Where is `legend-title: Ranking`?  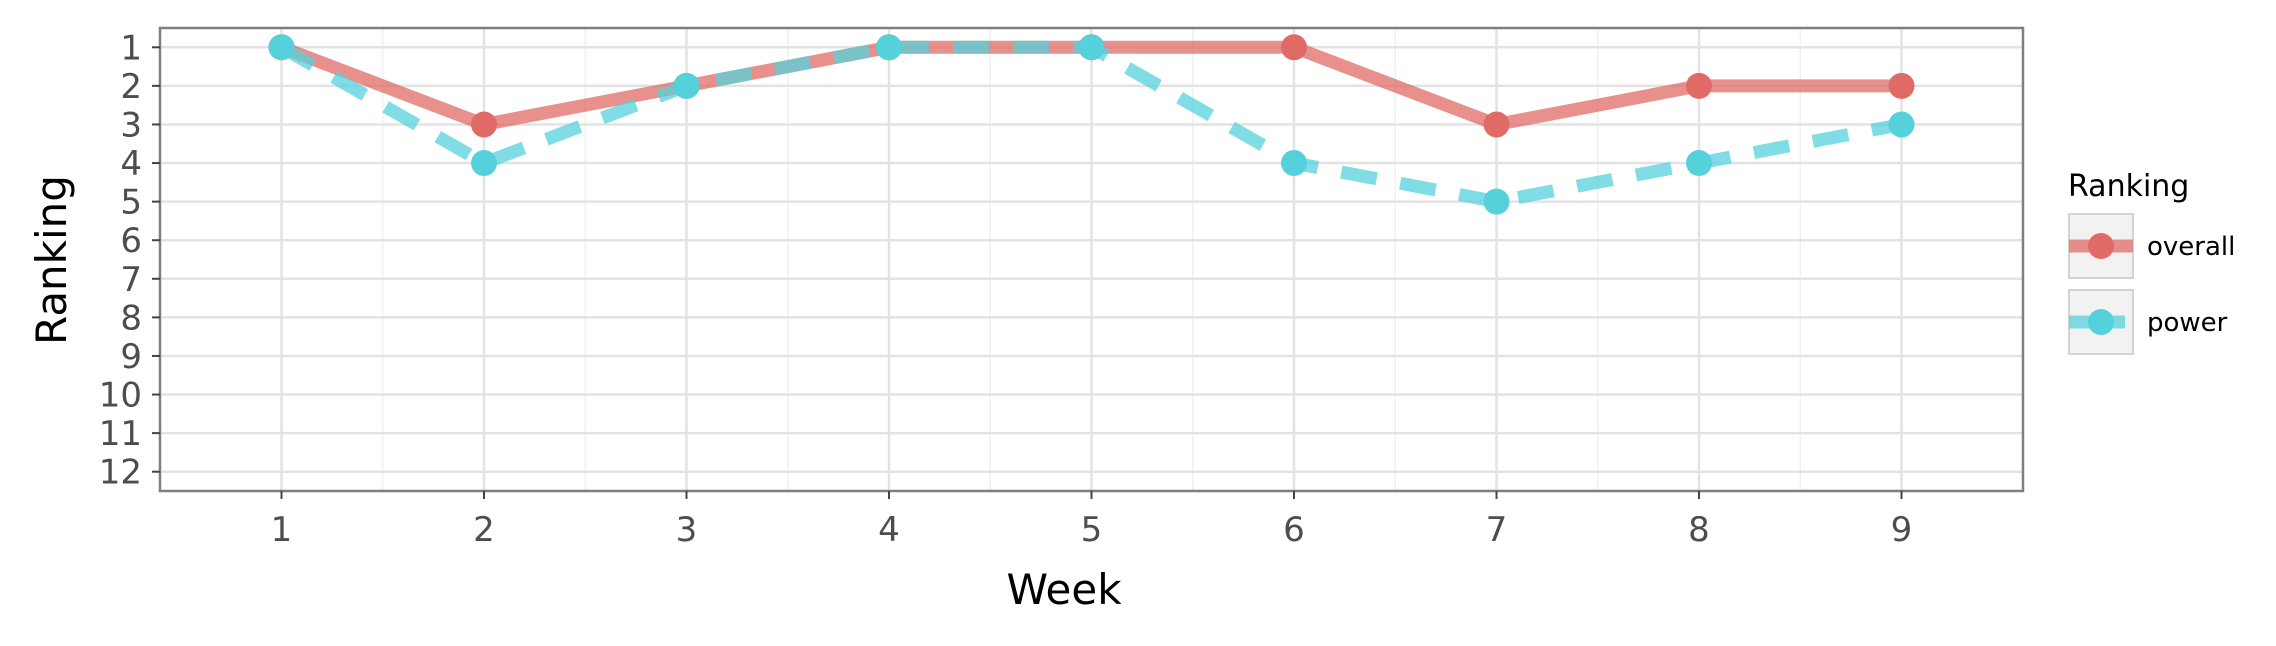
legend-title: Ranking is located at coordinates (2128, 186).